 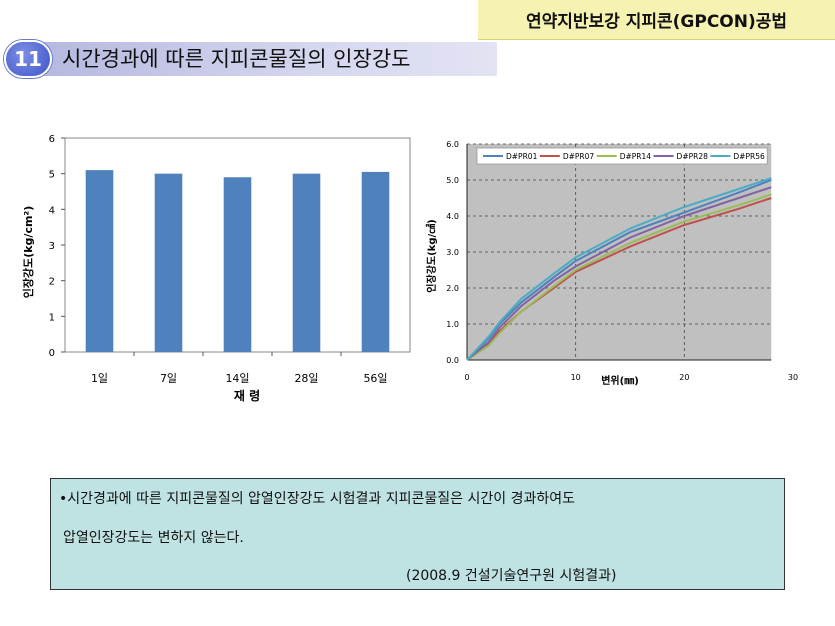 I want to click on x-tick-label: 20, so click(x=684, y=377).